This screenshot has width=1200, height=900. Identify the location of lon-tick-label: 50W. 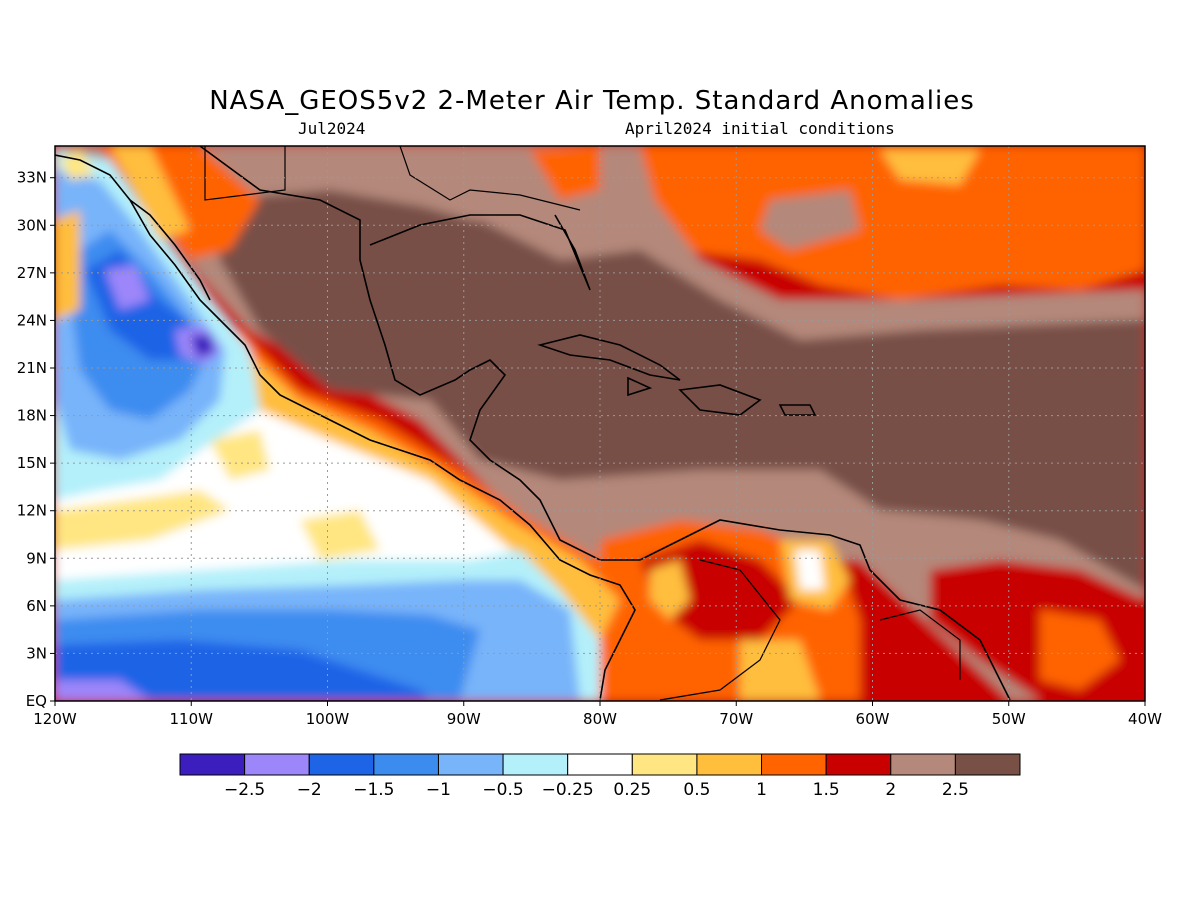
(1009, 719).